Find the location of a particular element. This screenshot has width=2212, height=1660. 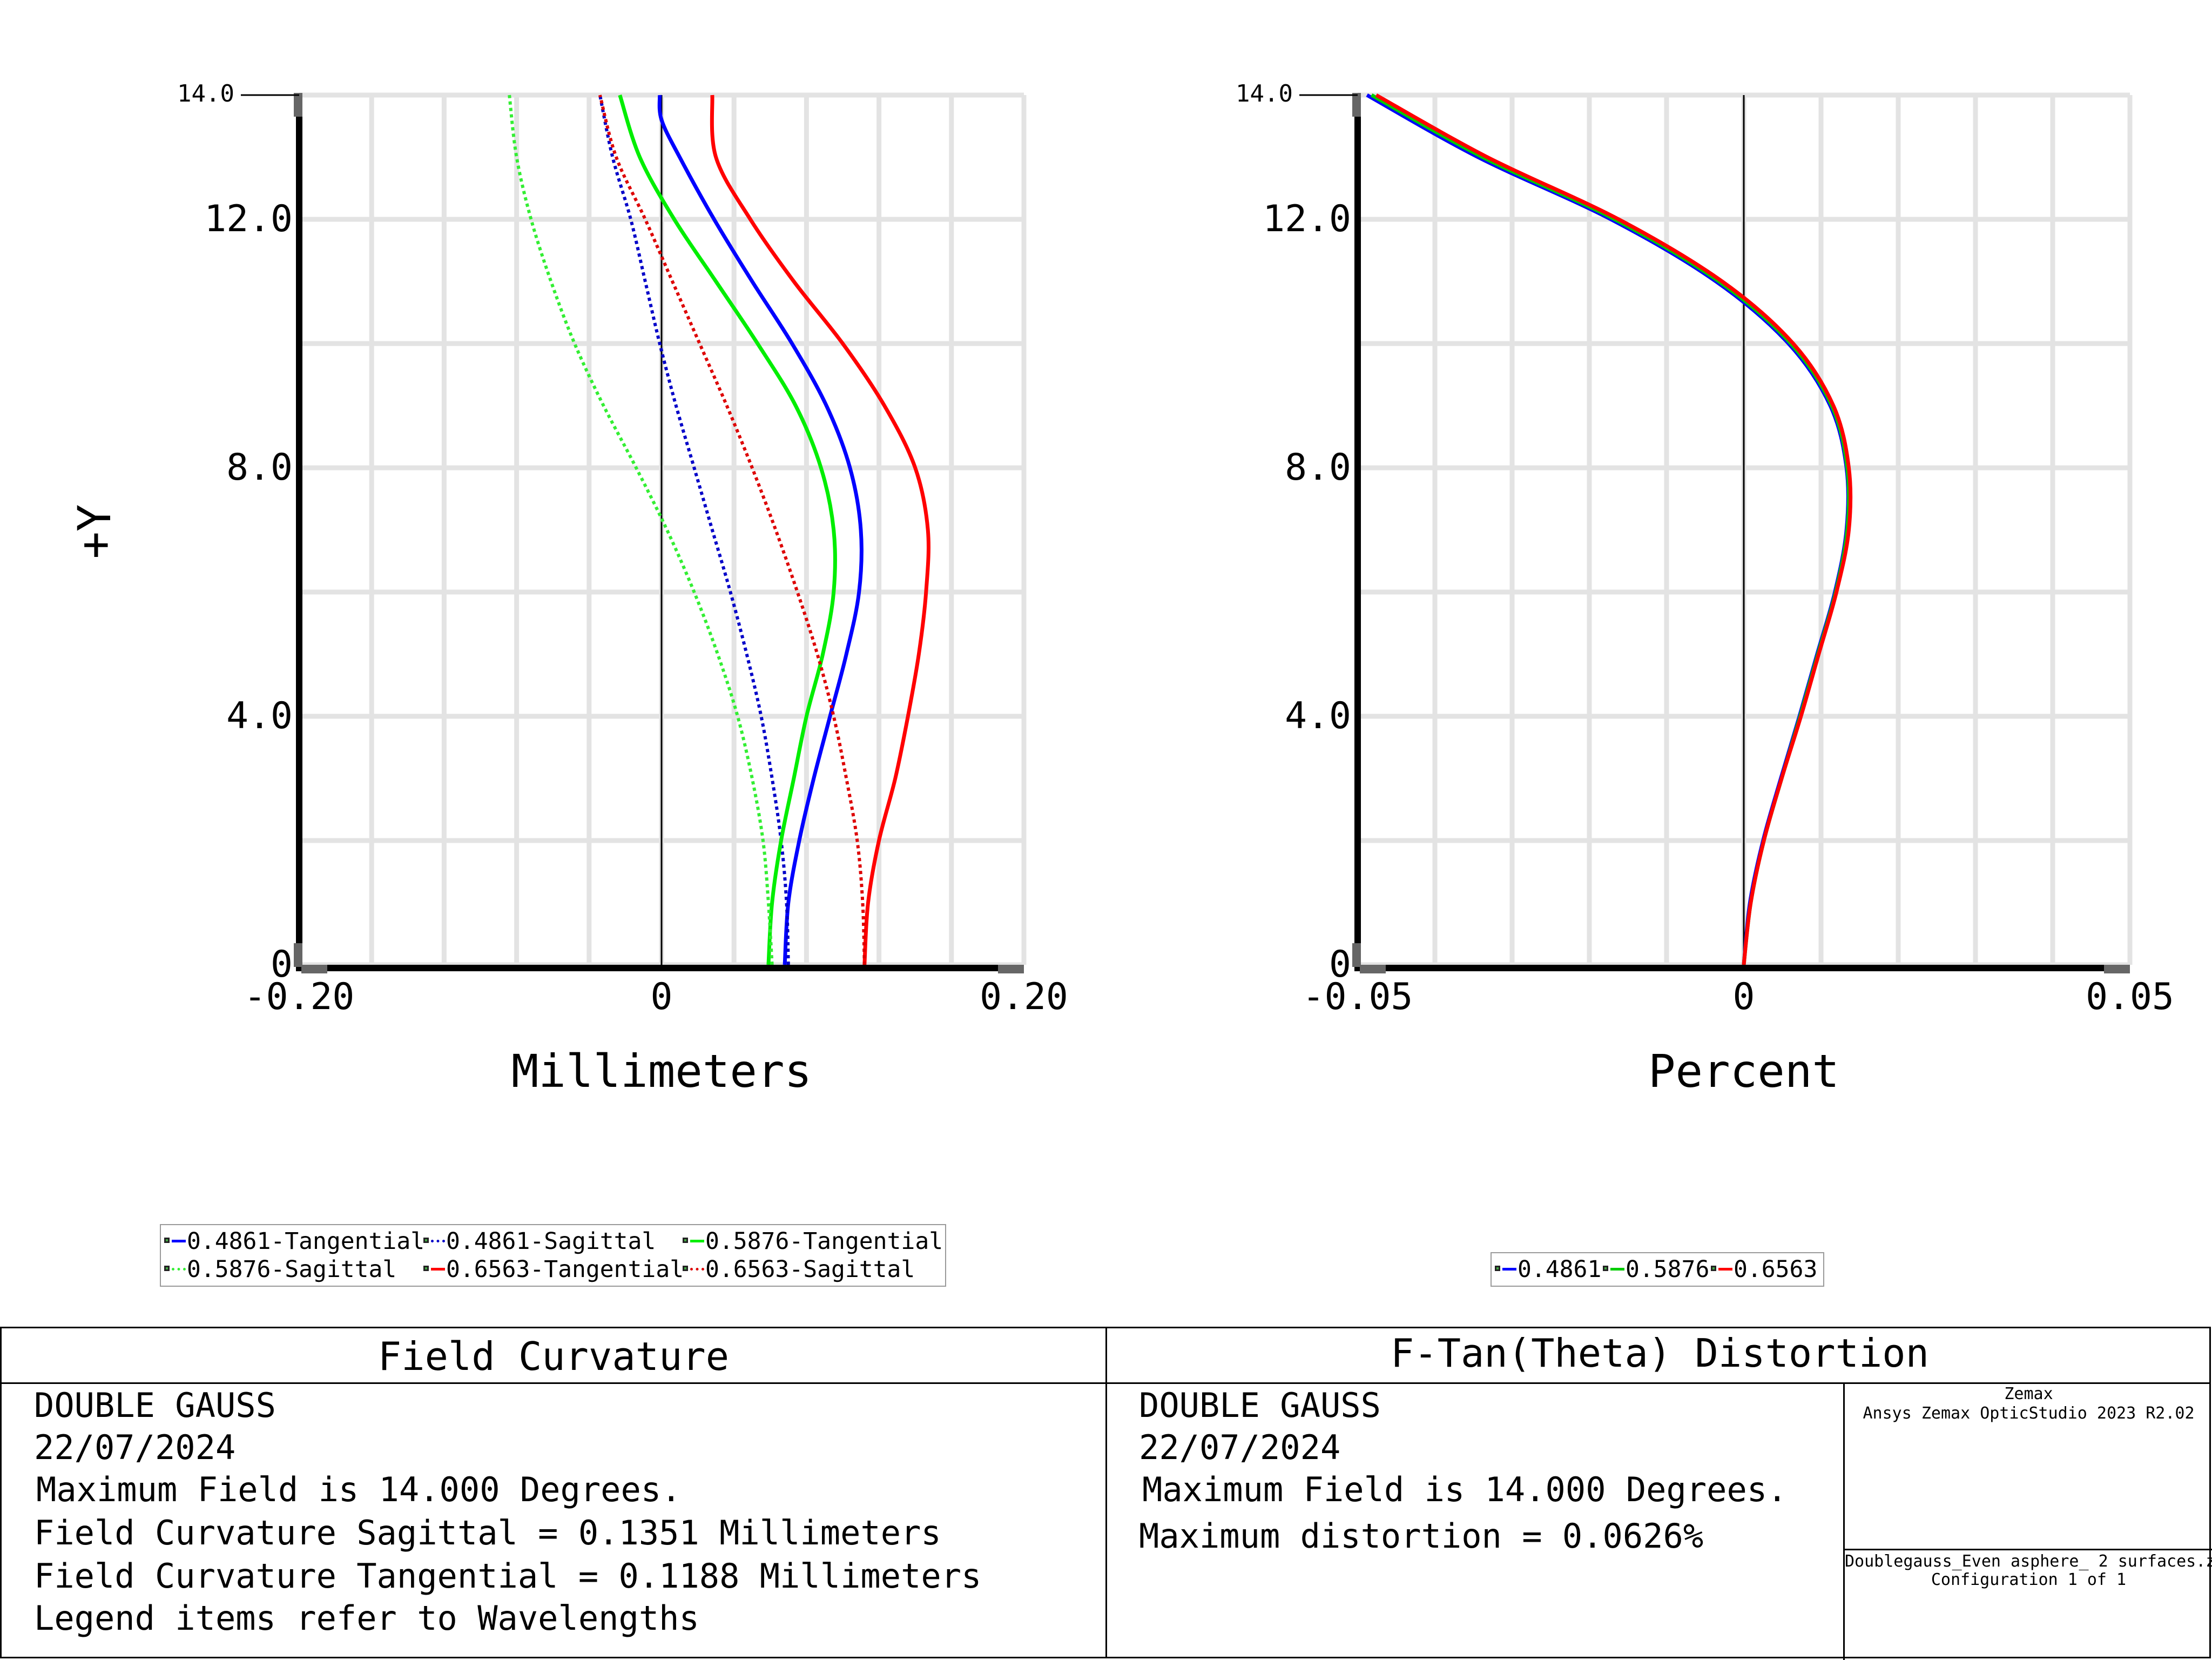

legend-item-0-5876-sagittal: 0.5876-Sagittal is located at coordinates (280, 1269).